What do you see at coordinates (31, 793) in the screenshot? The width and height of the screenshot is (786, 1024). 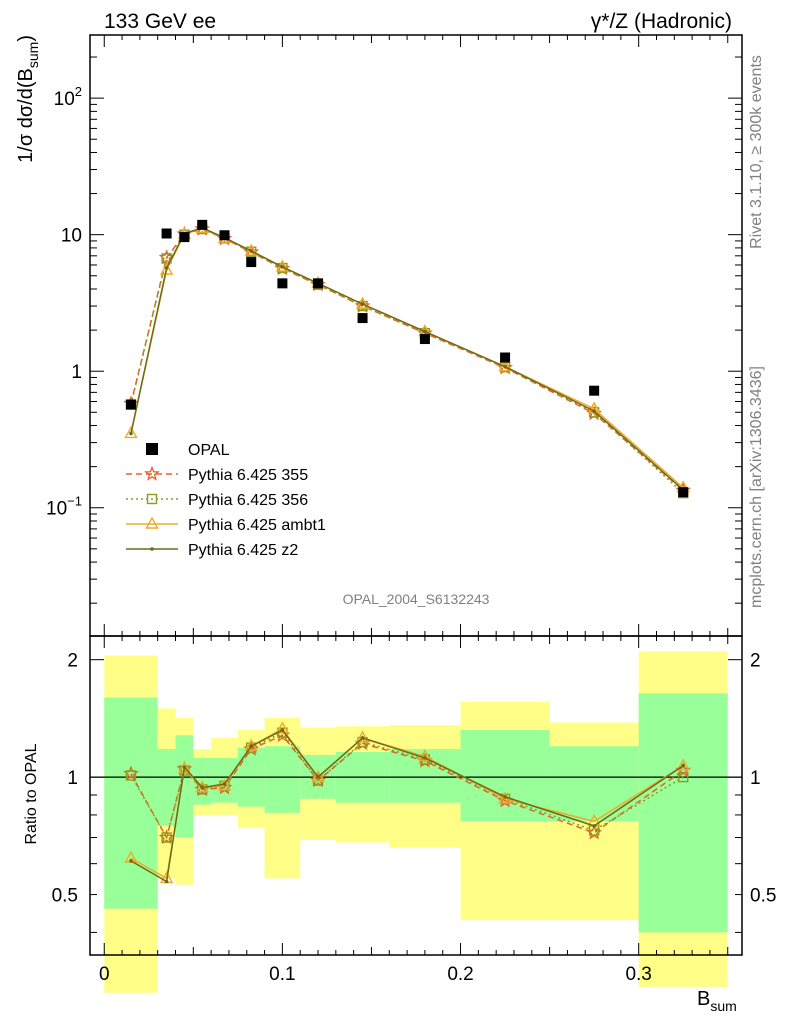 I see `ratio-y-axis-label: Ratio to OPAL` at bounding box center [31, 793].